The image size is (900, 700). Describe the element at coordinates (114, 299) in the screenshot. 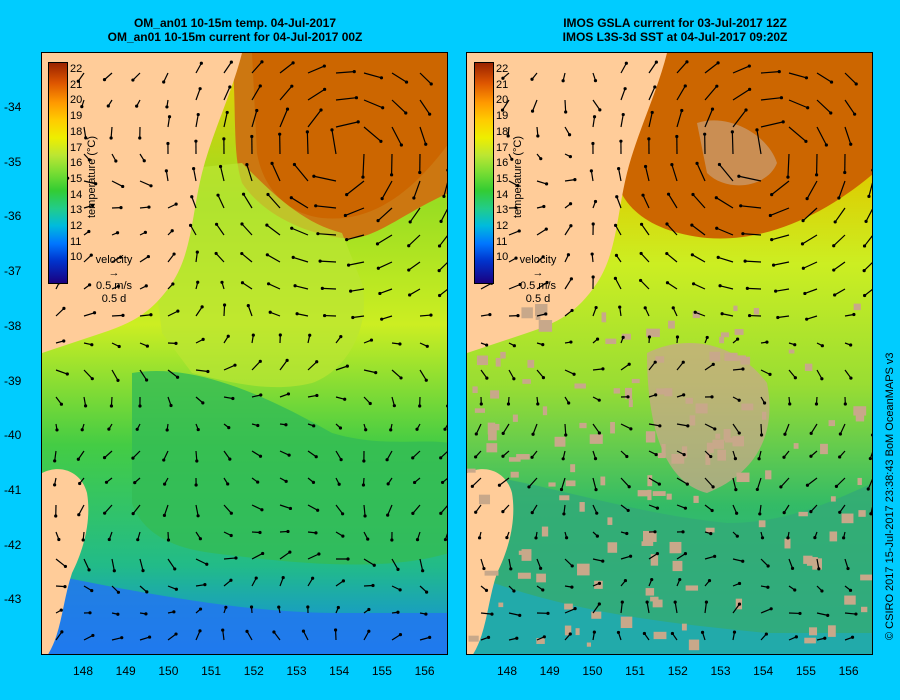

I see `velocity-duration: 0.5 d` at that location.